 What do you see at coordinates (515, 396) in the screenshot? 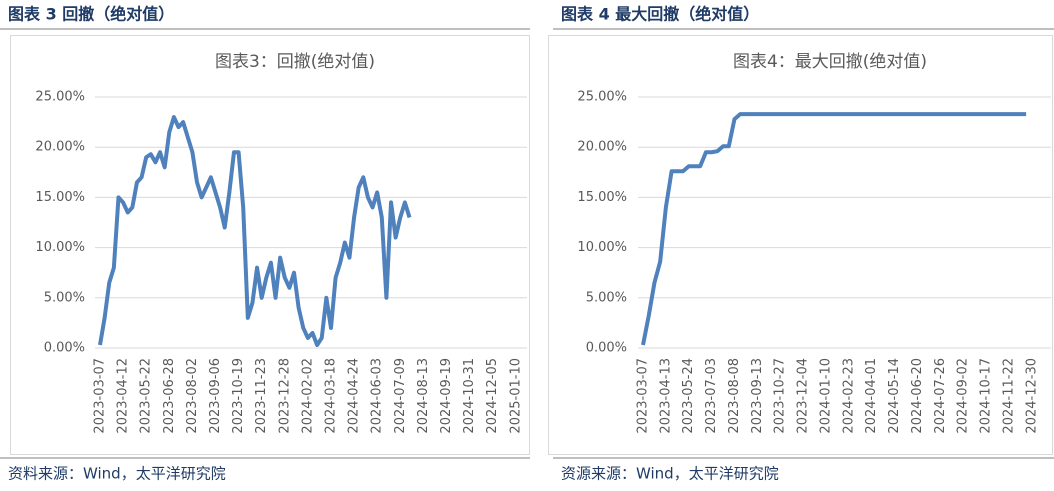
I see `x-tick-label: 2025-01-10` at bounding box center [515, 396].